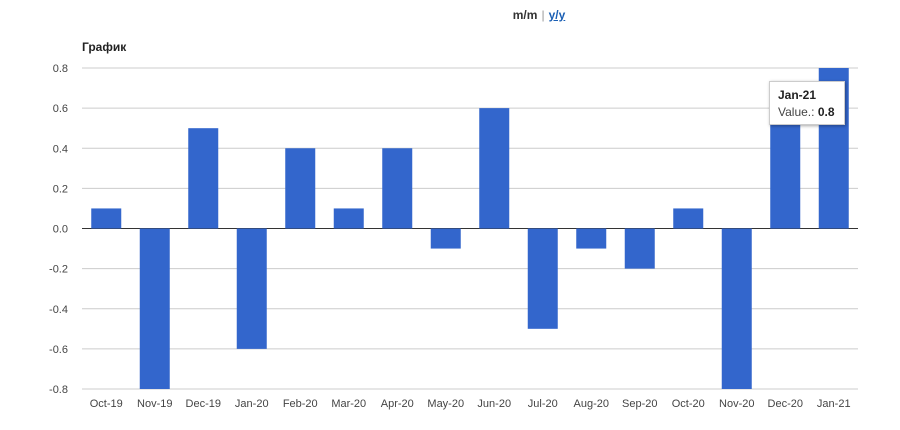  I want to click on y-tick-label: -0.4, so click(58, 310).